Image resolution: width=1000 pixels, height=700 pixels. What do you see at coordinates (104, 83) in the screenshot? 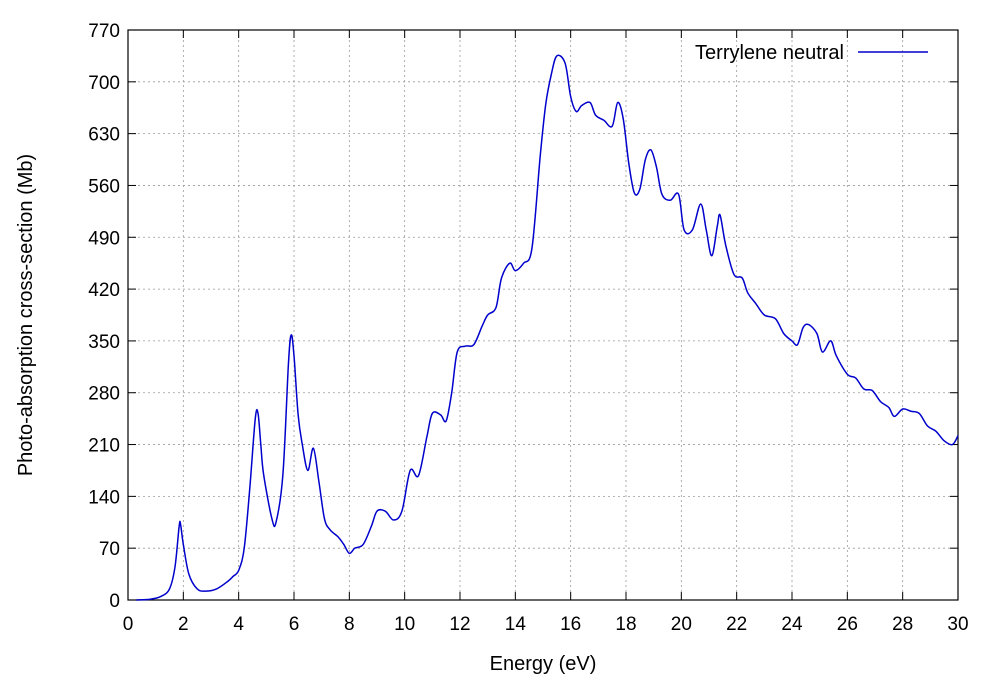
I see `y-tick-label: 700` at bounding box center [104, 83].